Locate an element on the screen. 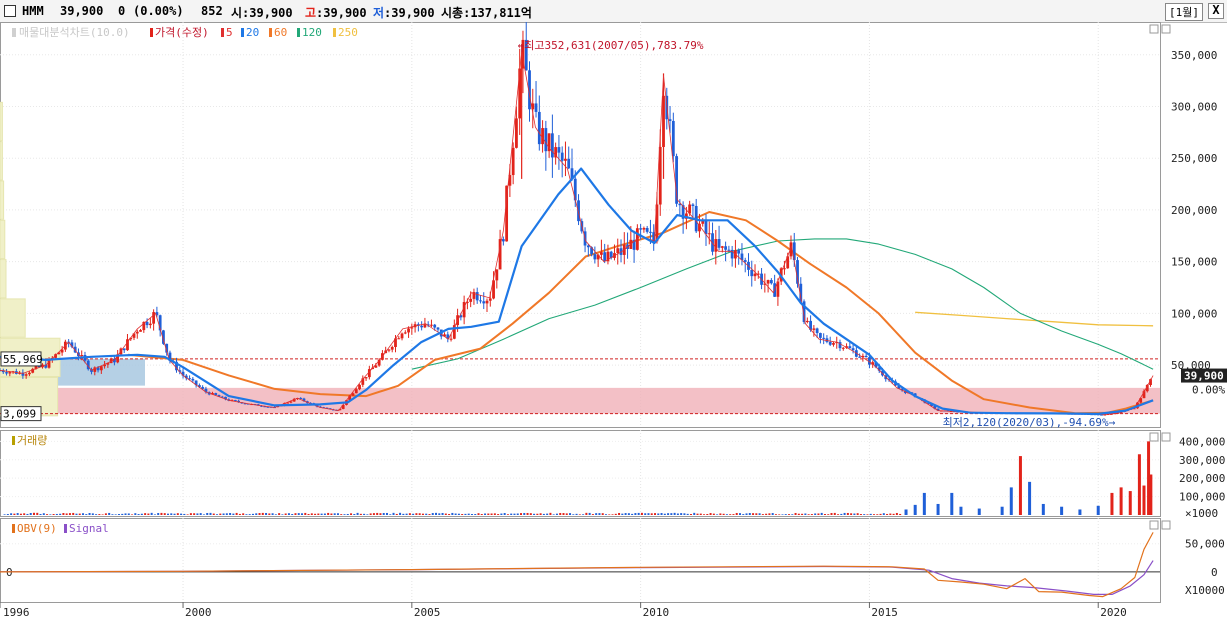 The width and height of the screenshot is (1227, 621). legend-marker-volume is located at coordinates (13, 440).